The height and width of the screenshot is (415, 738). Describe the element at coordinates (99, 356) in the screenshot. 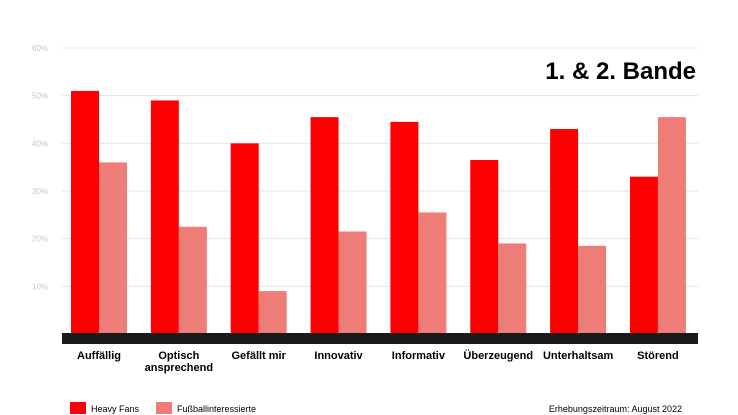

I see `category-label: Auffällig` at that location.